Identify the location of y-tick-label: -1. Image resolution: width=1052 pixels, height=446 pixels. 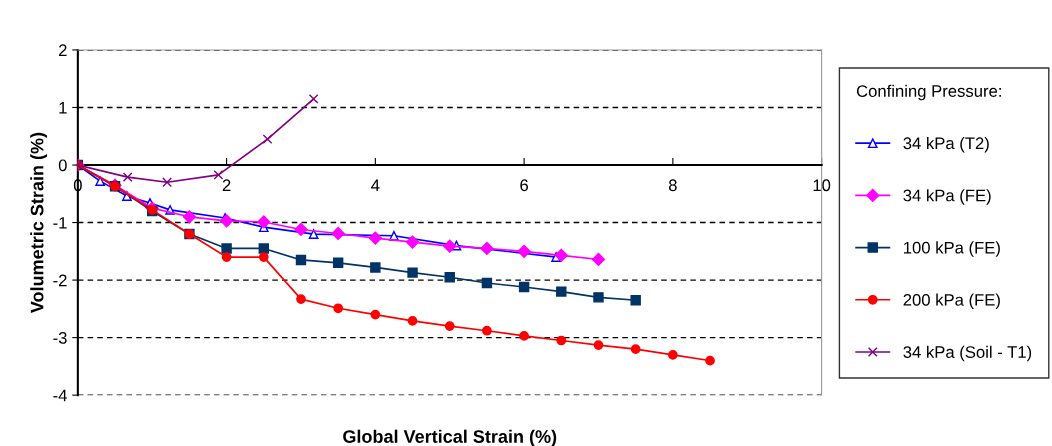
(60, 223).